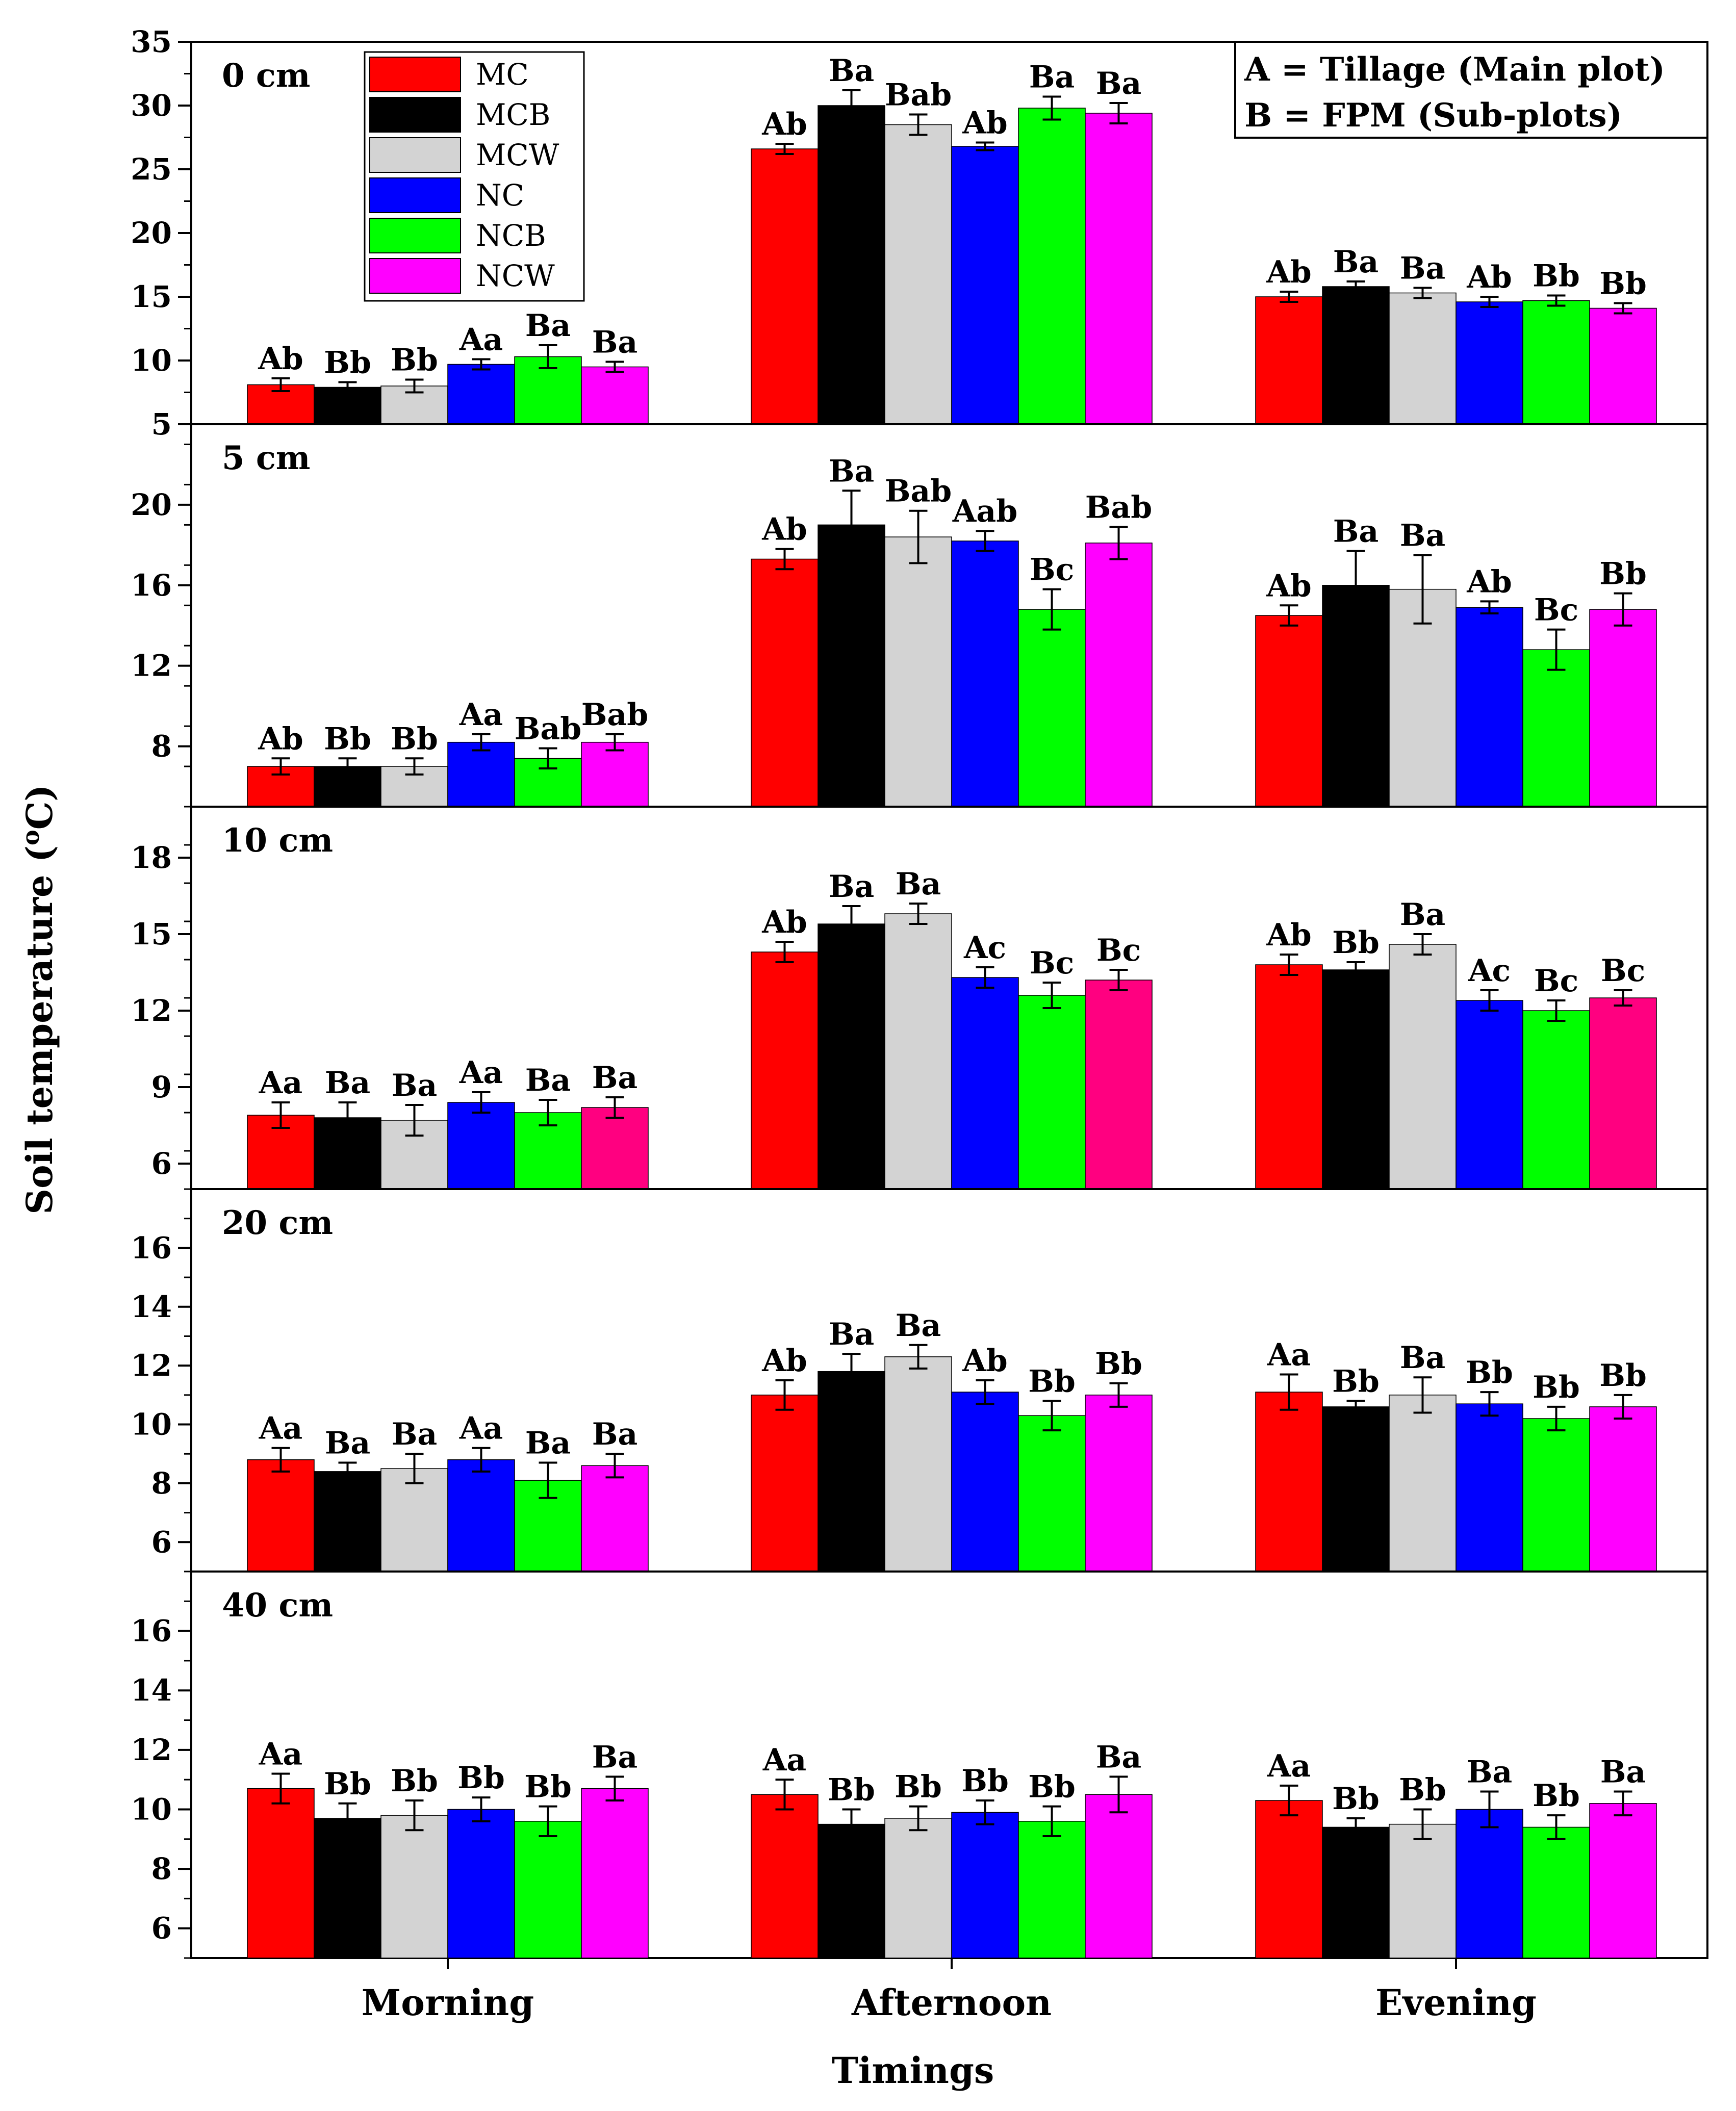 The height and width of the screenshot is (2111, 1736). Describe the element at coordinates (151, 1424) in the screenshot. I see `y-tick-label: 10` at that location.